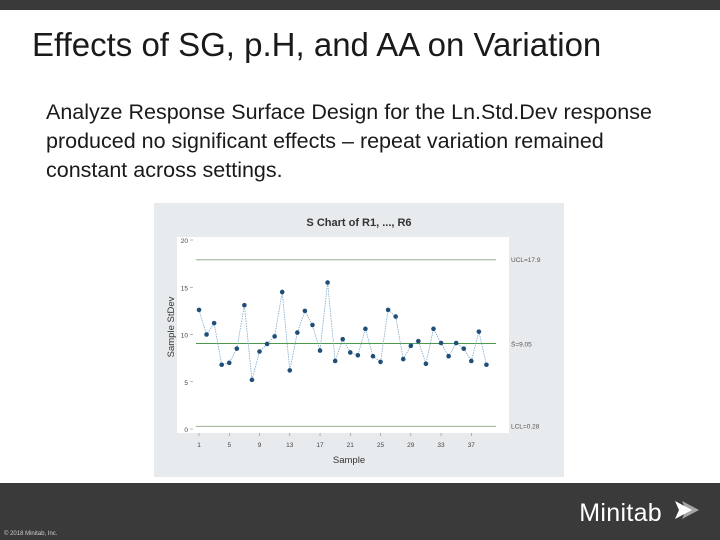 The width and height of the screenshot is (720, 540). Describe the element at coordinates (185, 241) in the screenshot. I see `y-tick-label: 20` at that location.